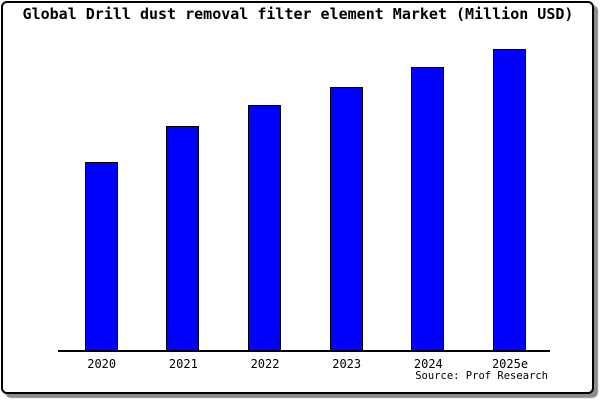 This screenshot has height=400, width=600. I want to click on bar-2022, so click(265, 227).